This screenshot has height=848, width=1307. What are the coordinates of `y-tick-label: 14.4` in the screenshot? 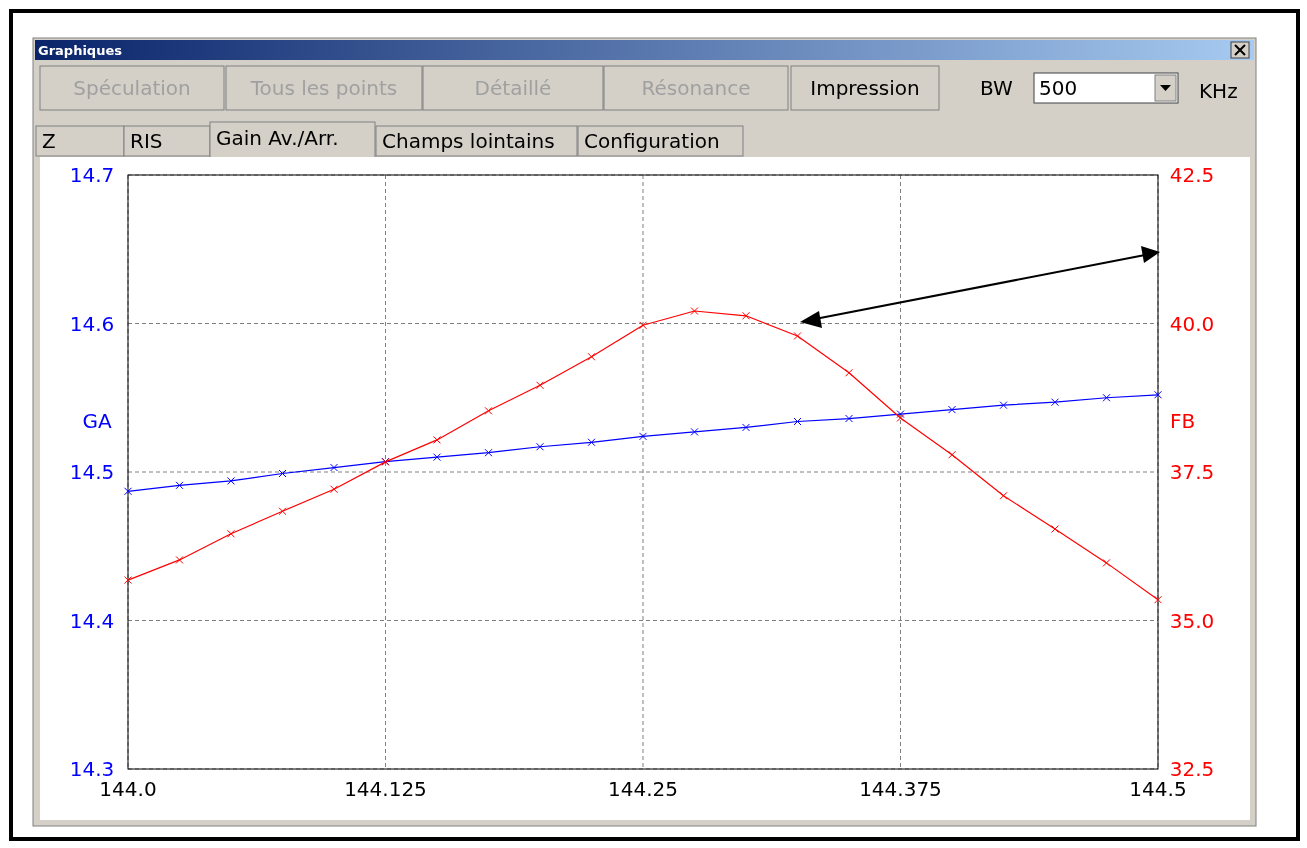 It's located at (92, 620).